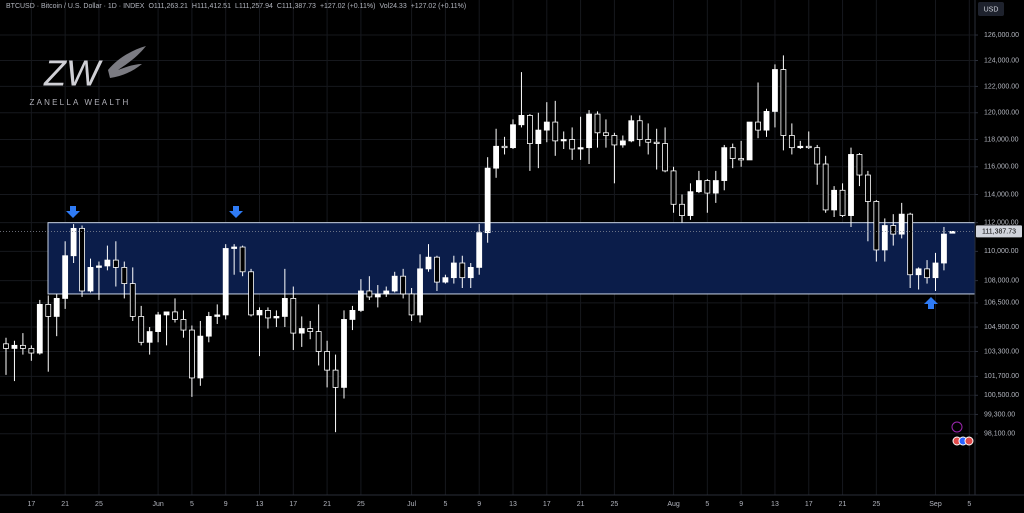 Image resolution: width=1024 pixels, height=513 pixels. What do you see at coordinates (1001, 167) in the screenshot?
I see `y-tick-label: 116,000.00` at bounding box center [1001, 167].